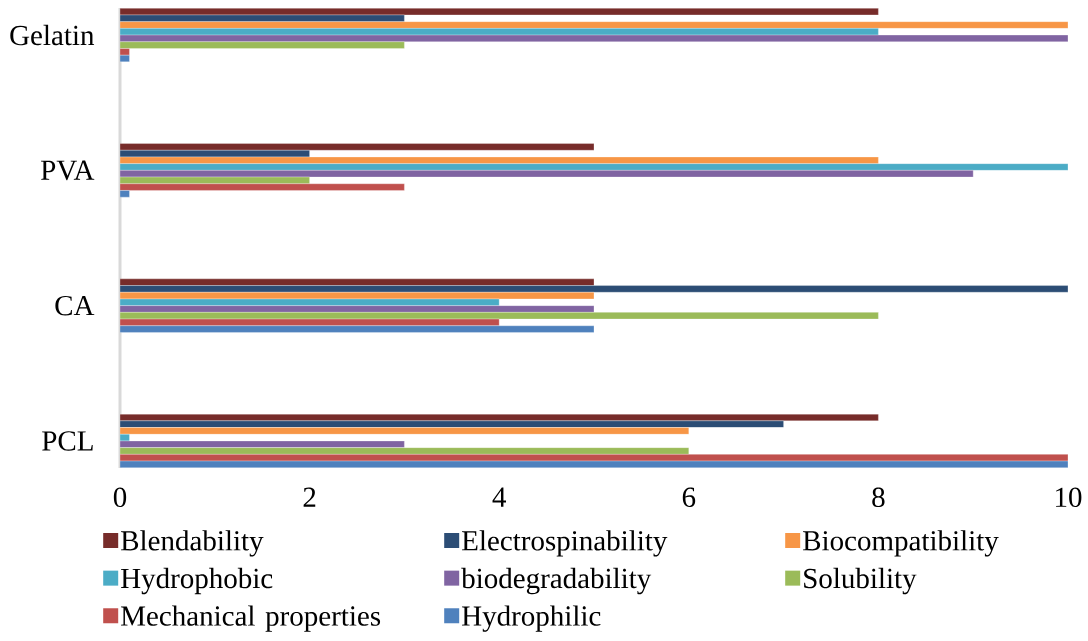 The width and height of the screenshot is (1088, 641). What do you see at coordinates (197, 581) in the screenshot?
I see `legend-label: Hydrophobic` at bounding box center [197, 581].